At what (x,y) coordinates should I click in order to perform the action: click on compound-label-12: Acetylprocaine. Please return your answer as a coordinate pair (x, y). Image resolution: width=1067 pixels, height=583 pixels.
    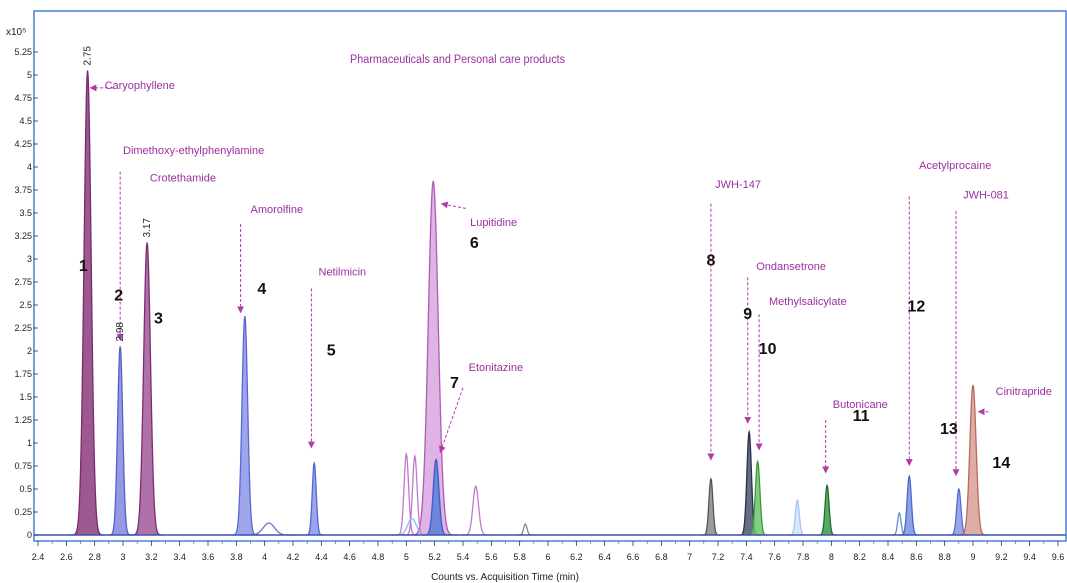
    Looking at the image, I should click on (955, 166).